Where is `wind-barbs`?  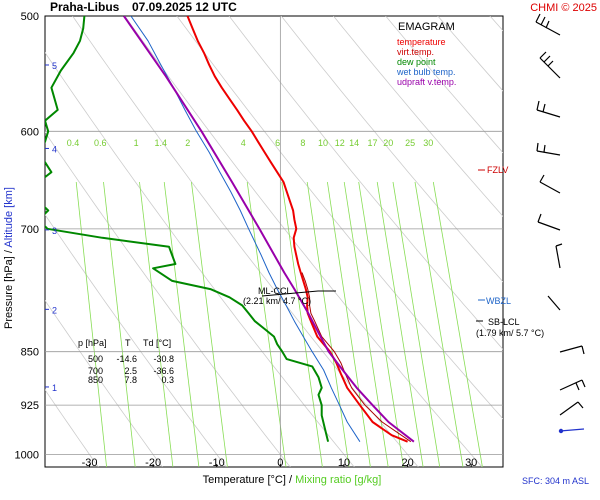
wind-barbs is located at coordinates (560, 223).